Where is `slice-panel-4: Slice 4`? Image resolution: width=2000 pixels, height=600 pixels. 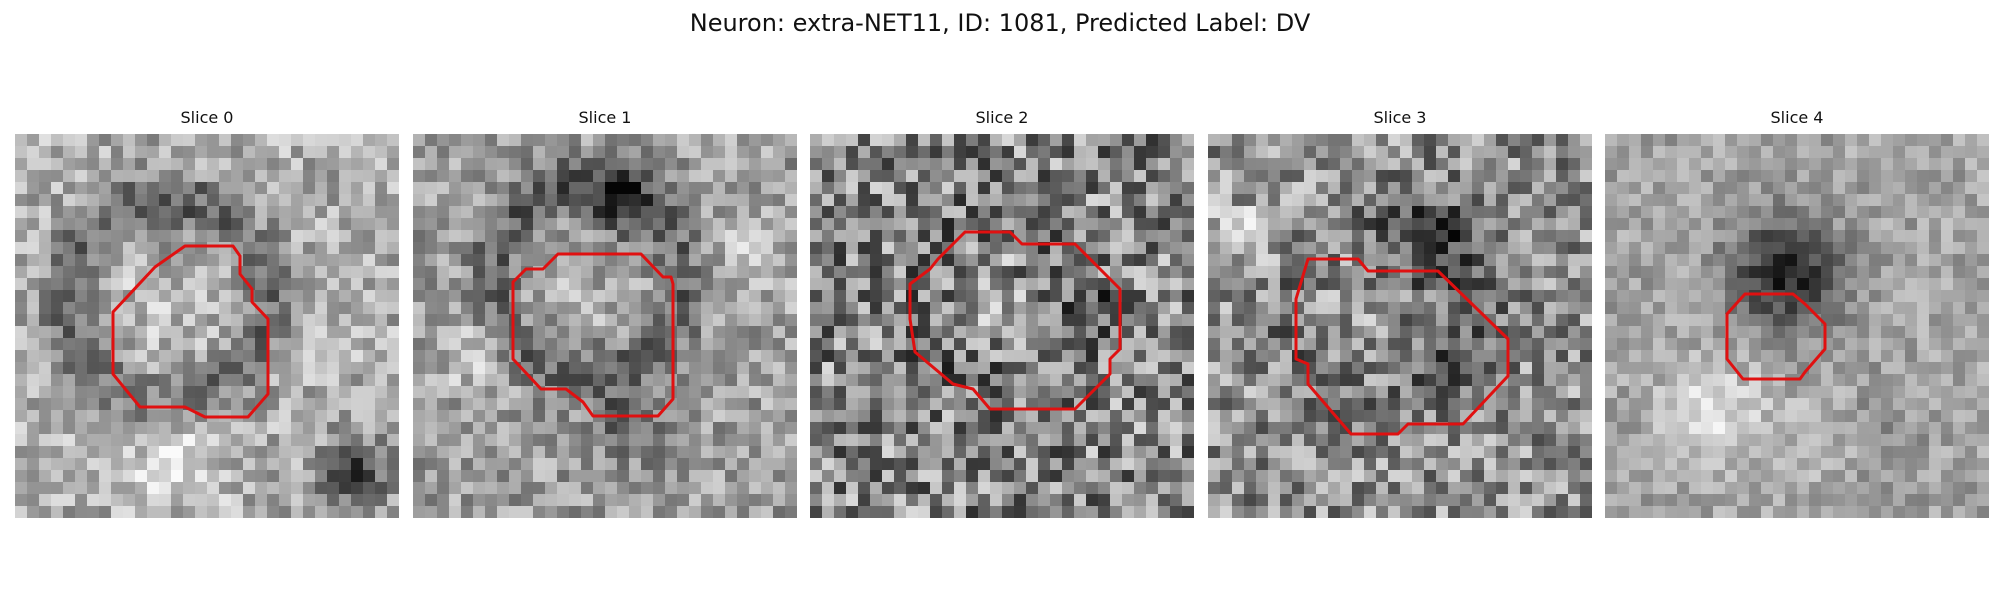 slice-panel-4: Slice 4 is located at coordinates (1797, 313).